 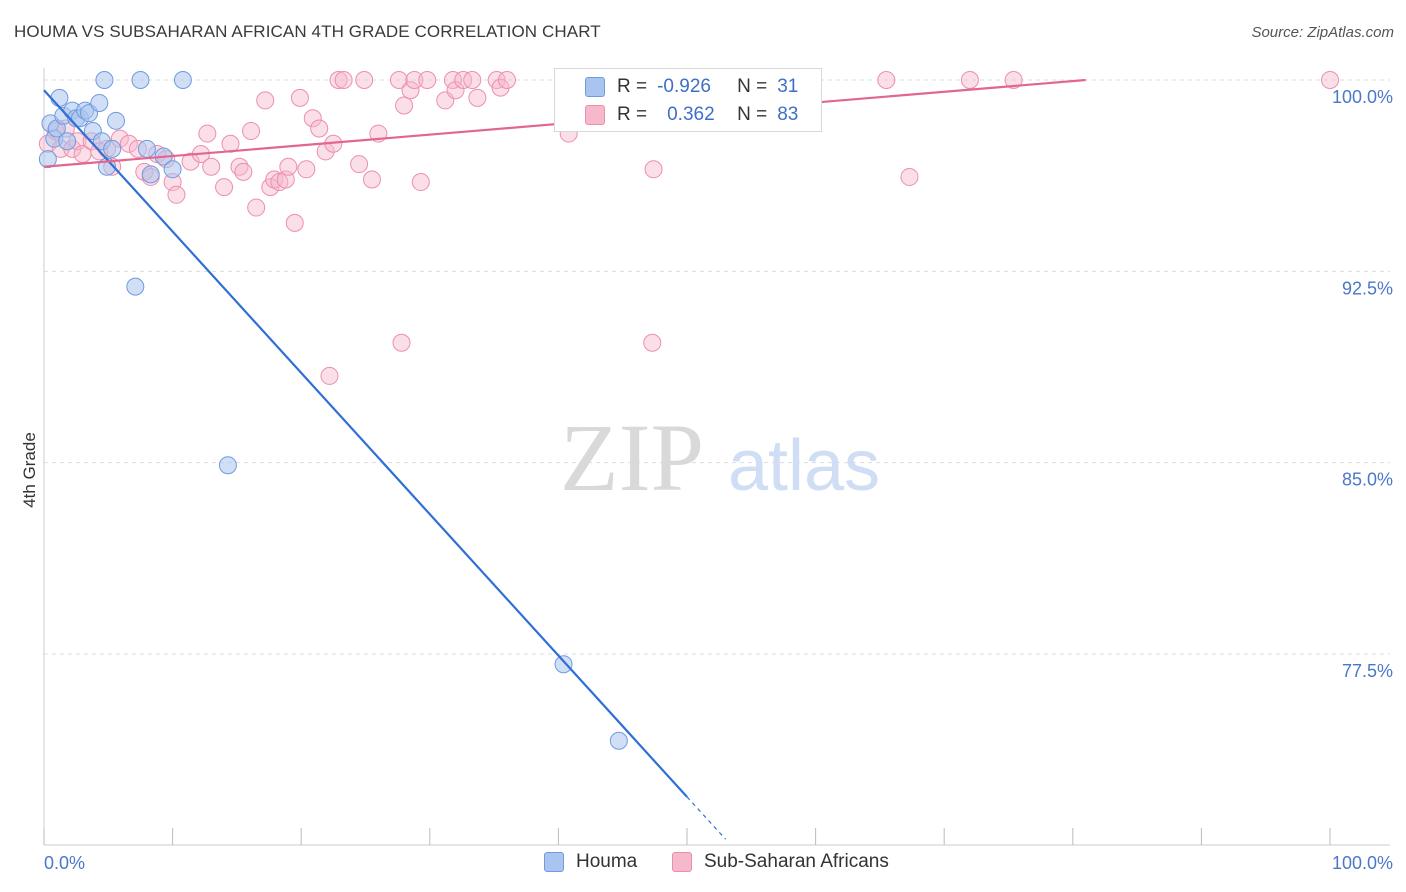 I want to click on series-legend: Houma Sub-Saharan Africans, so click(x=703, y=865).